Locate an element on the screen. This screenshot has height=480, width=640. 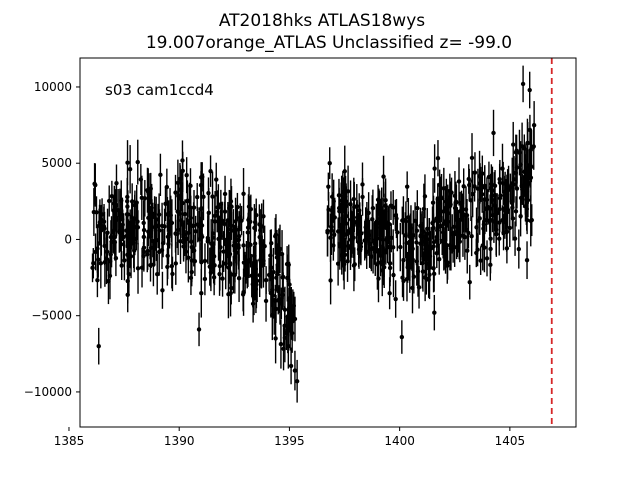
chart-title-line1: AT2018hks ATLAS18wys is located at coordinates (322, 21).